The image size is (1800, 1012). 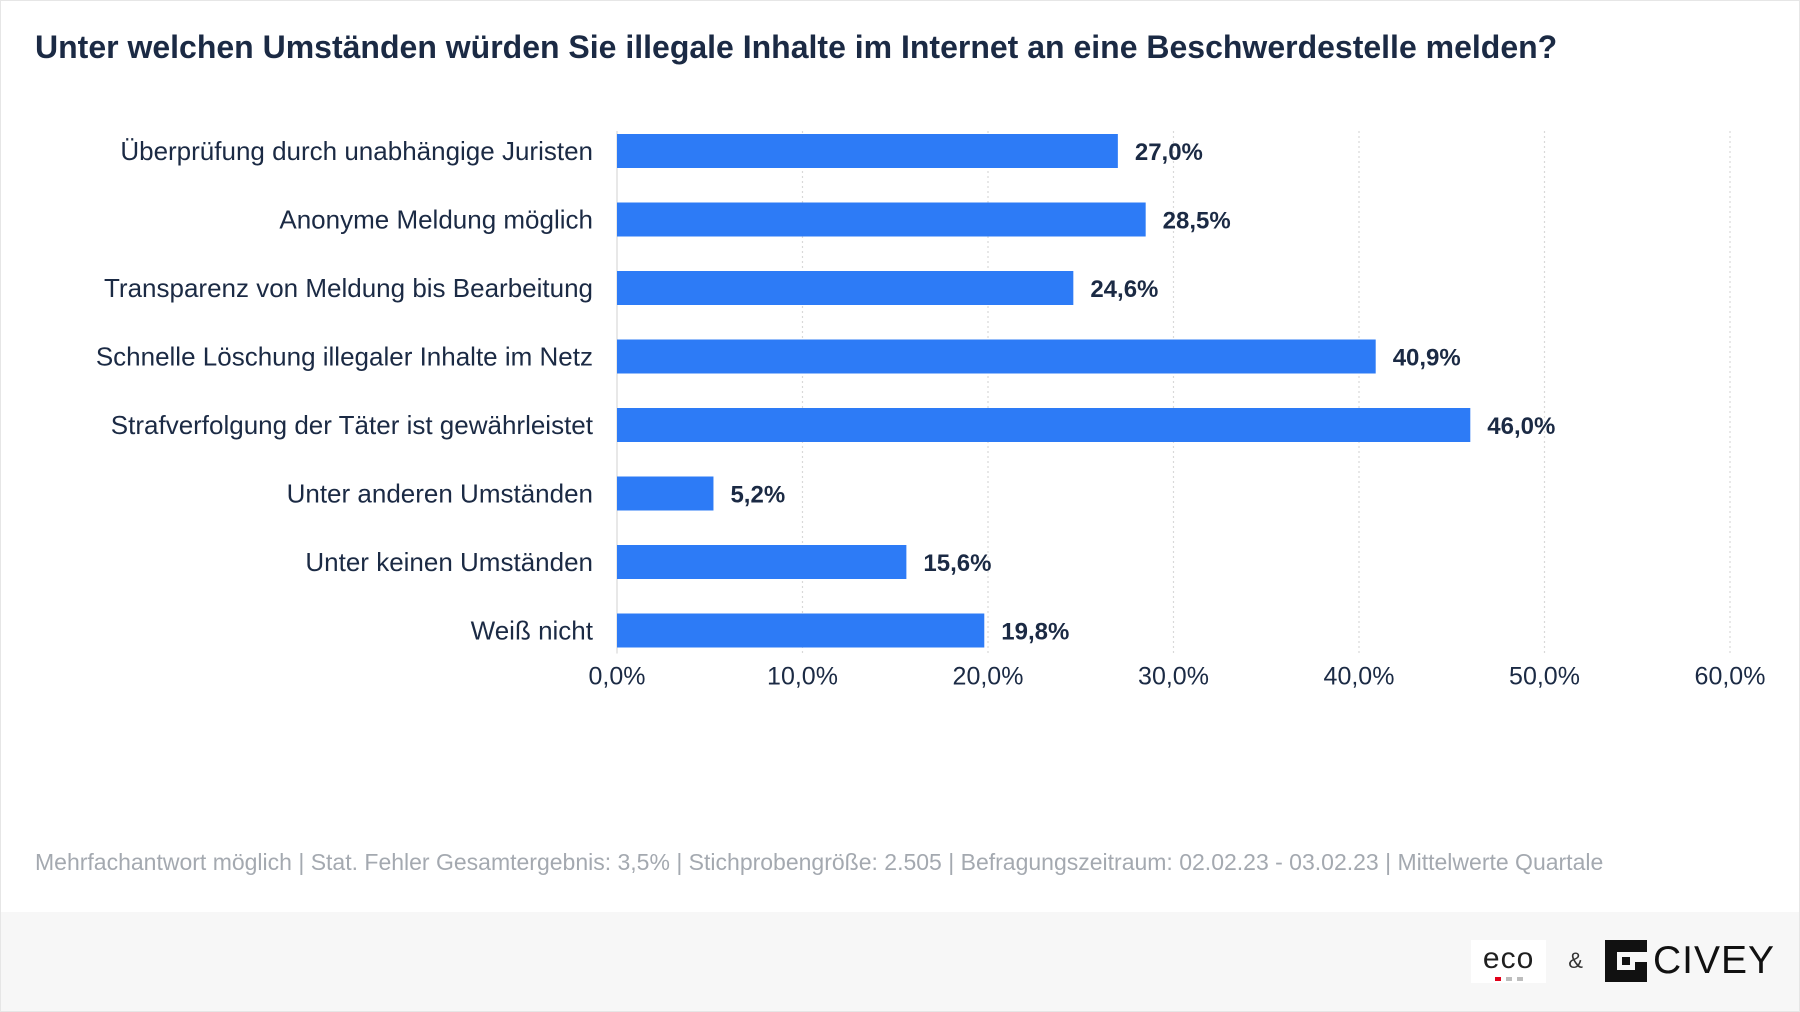 I want to click on x-tick-label: 60,0%, so click(x=1730, y=677).